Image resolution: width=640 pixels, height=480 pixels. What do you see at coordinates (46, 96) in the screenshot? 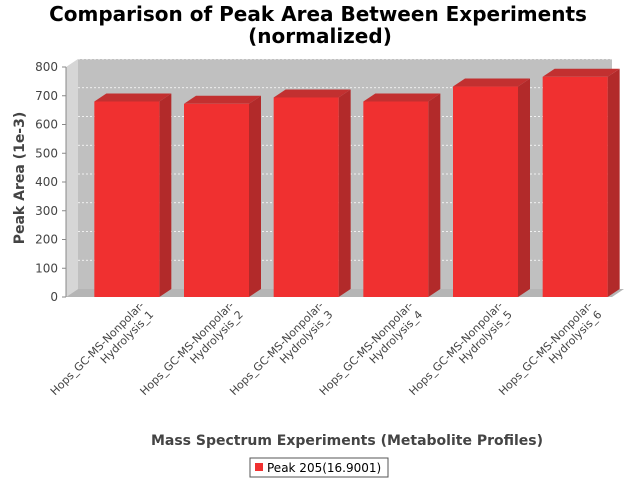
I see `y-tick-label: 700` at bounding box center [46, 96].